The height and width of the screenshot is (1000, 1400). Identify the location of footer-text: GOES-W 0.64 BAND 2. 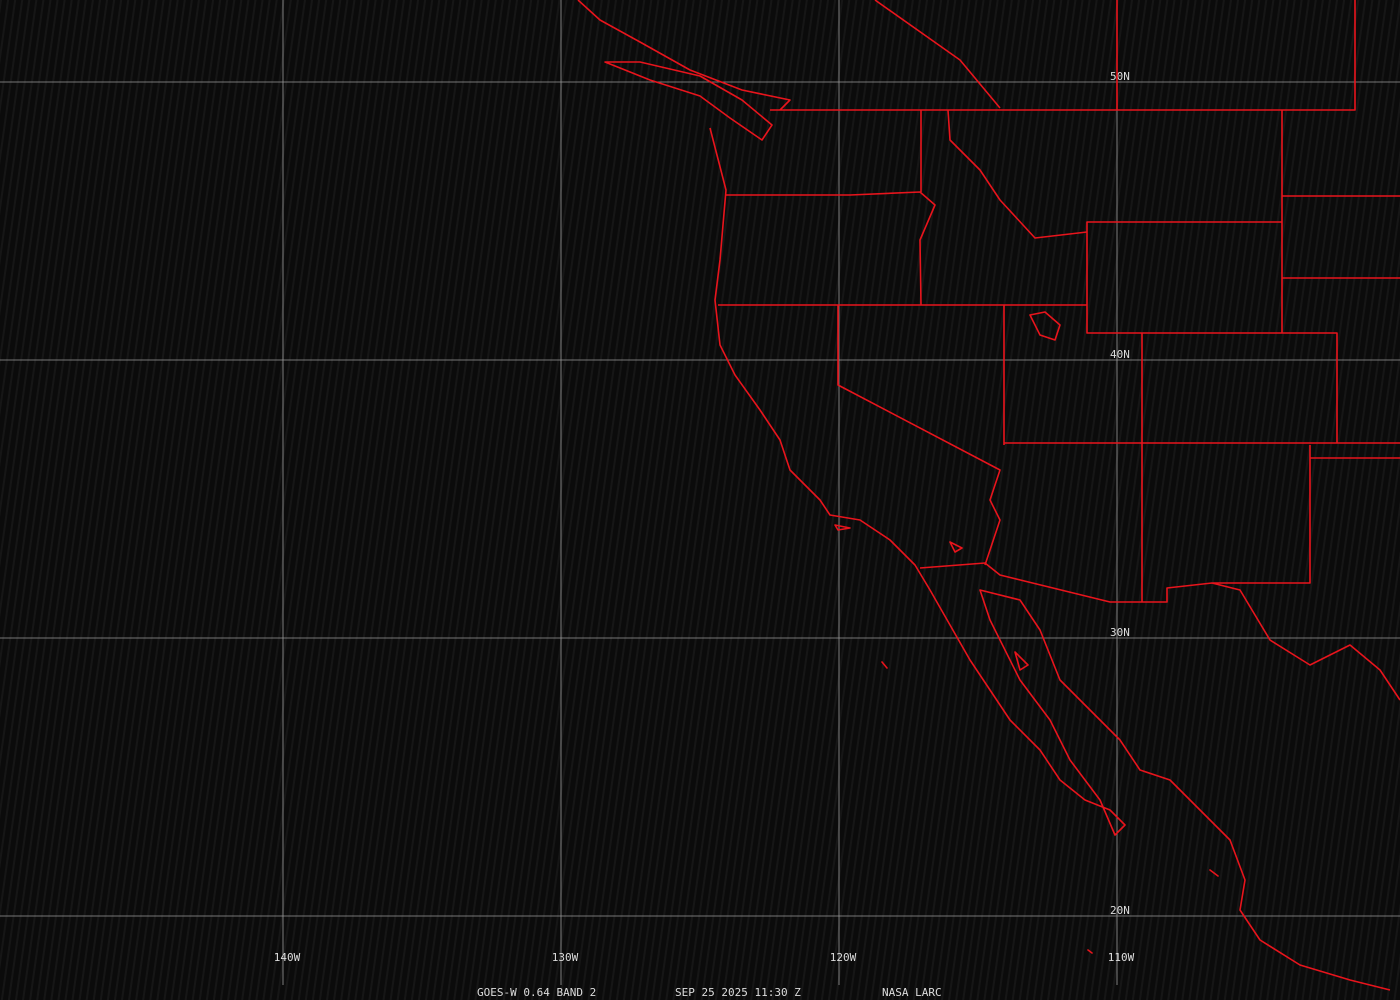
(536, 992).